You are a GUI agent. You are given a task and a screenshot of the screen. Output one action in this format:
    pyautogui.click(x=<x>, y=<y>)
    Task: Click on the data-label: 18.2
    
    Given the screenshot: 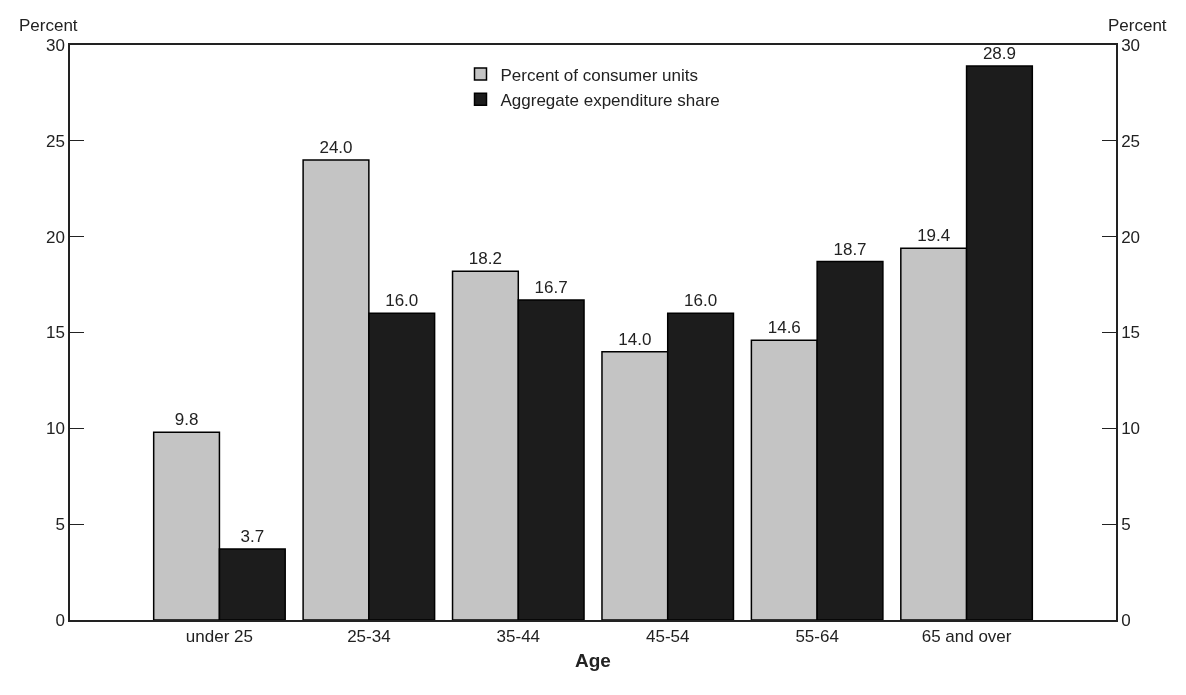 What is the action you would take?
    pyautogui.click(x=485, y=259)
    